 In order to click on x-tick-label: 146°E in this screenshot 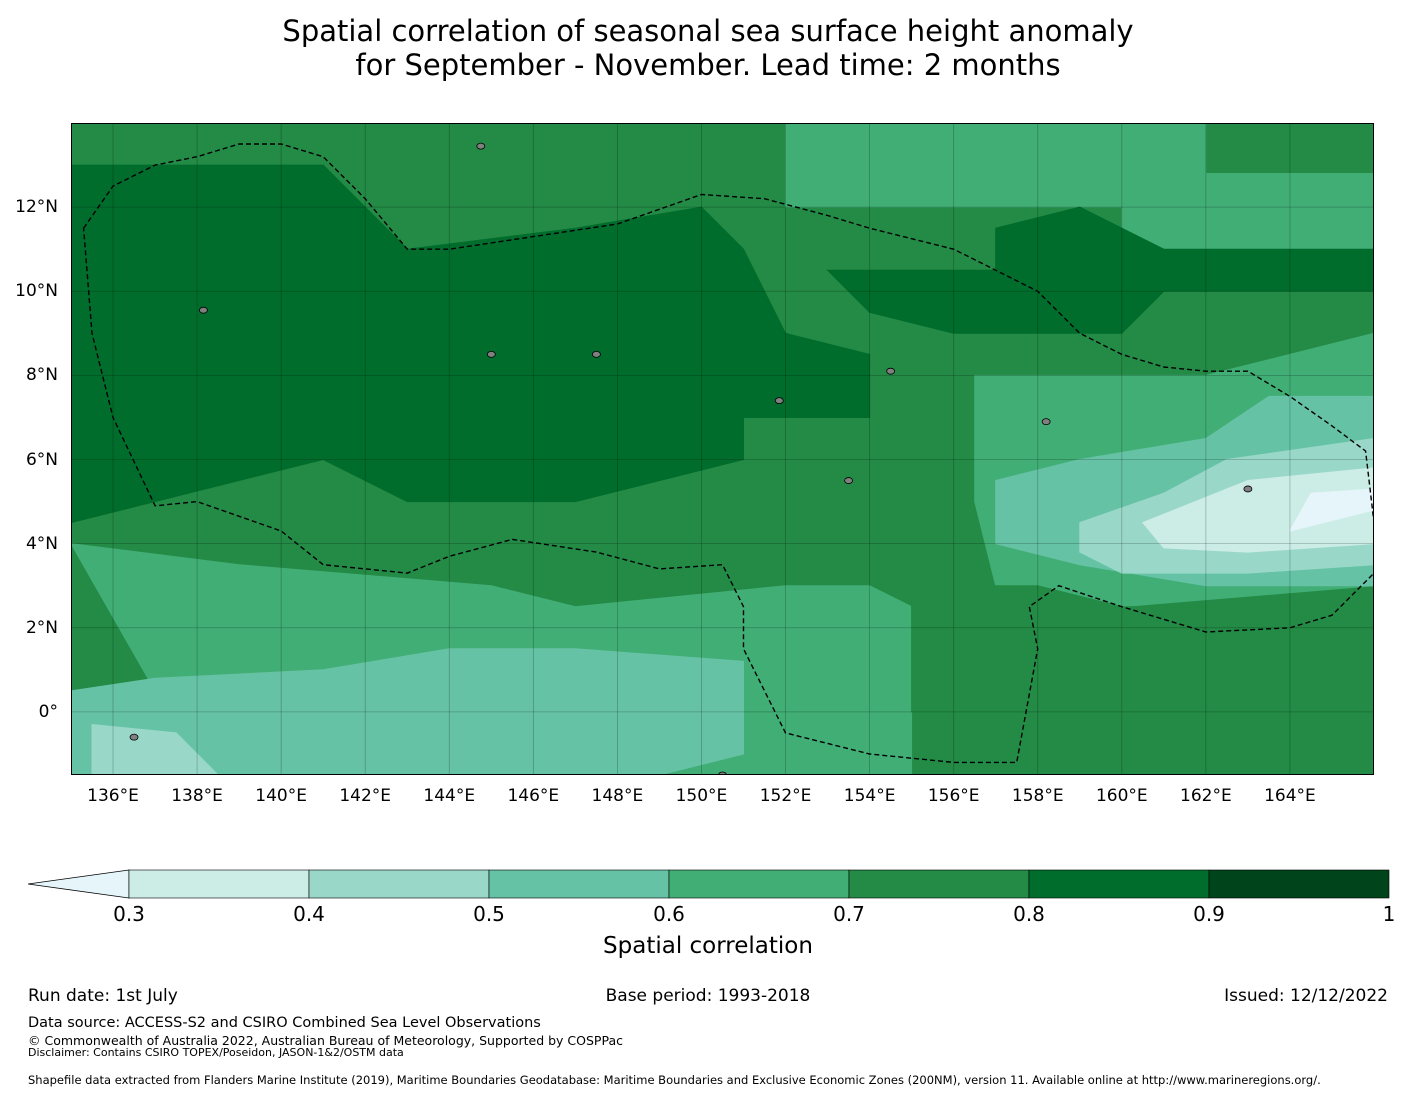, I will do `click(533, 796)`.